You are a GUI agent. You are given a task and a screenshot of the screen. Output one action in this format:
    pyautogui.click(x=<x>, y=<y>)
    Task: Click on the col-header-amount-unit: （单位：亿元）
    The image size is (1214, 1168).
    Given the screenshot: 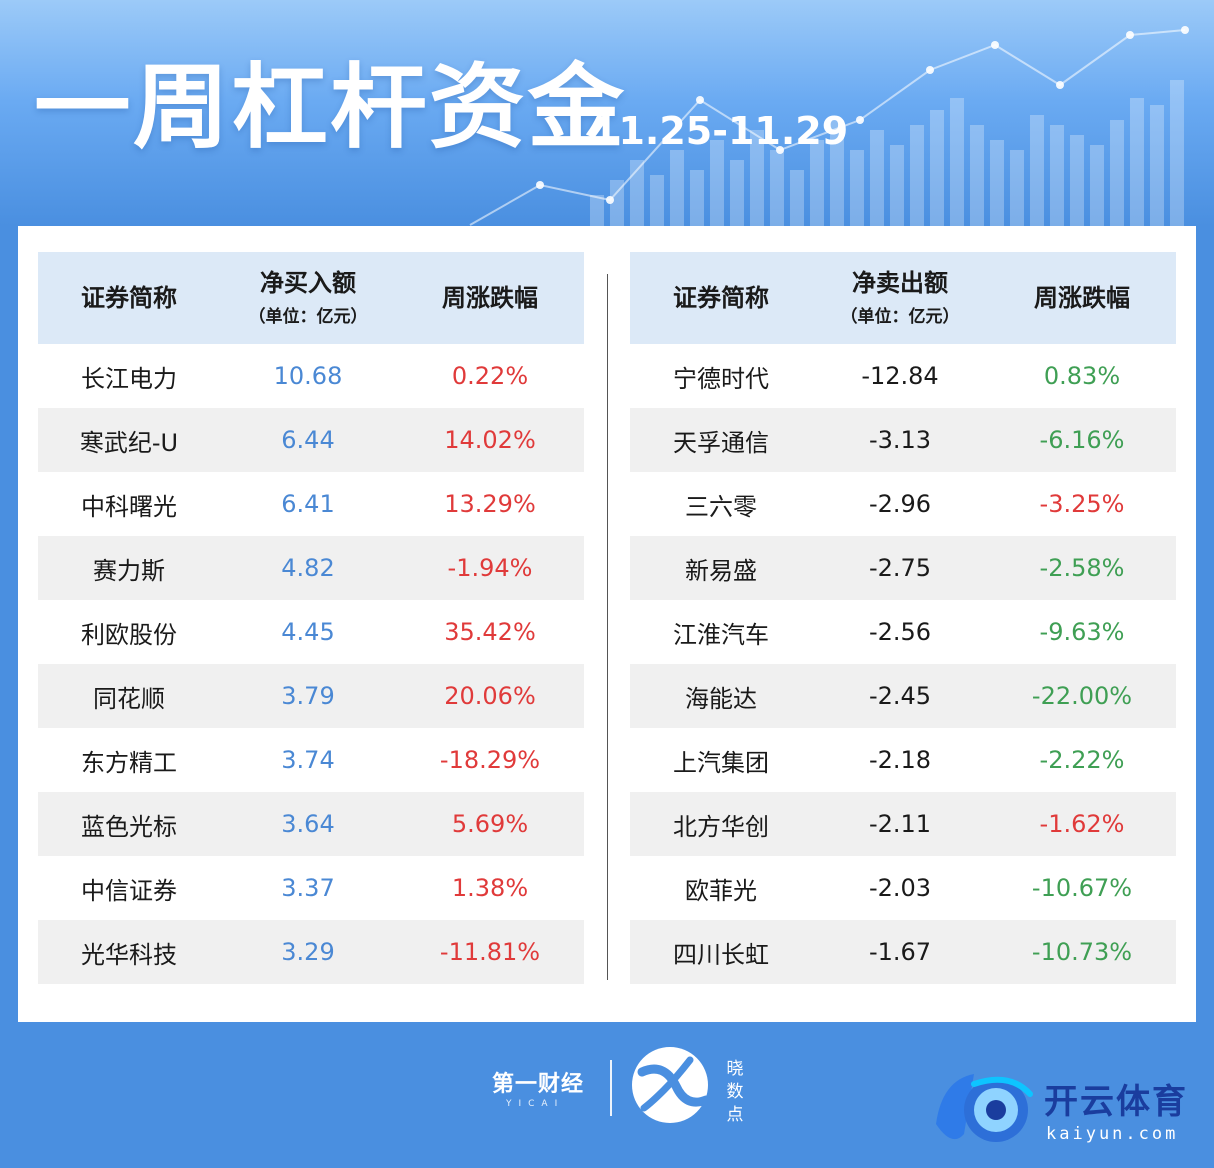 What is the action you would take?
    pyautogui.click(x=308, y=316)
    